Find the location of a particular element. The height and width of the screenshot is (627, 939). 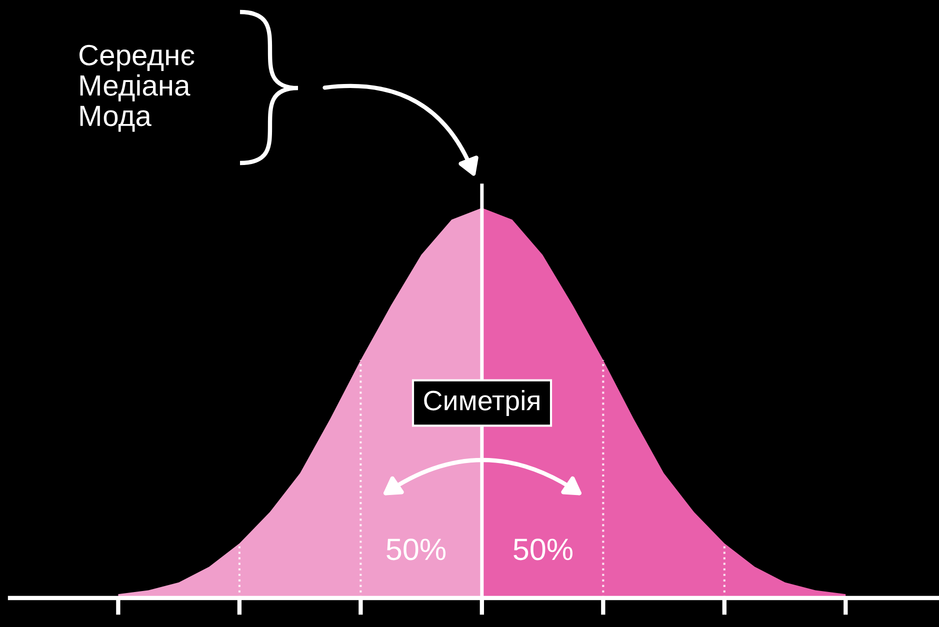

annotation: Симетрія is located at coordinates (482, 403).